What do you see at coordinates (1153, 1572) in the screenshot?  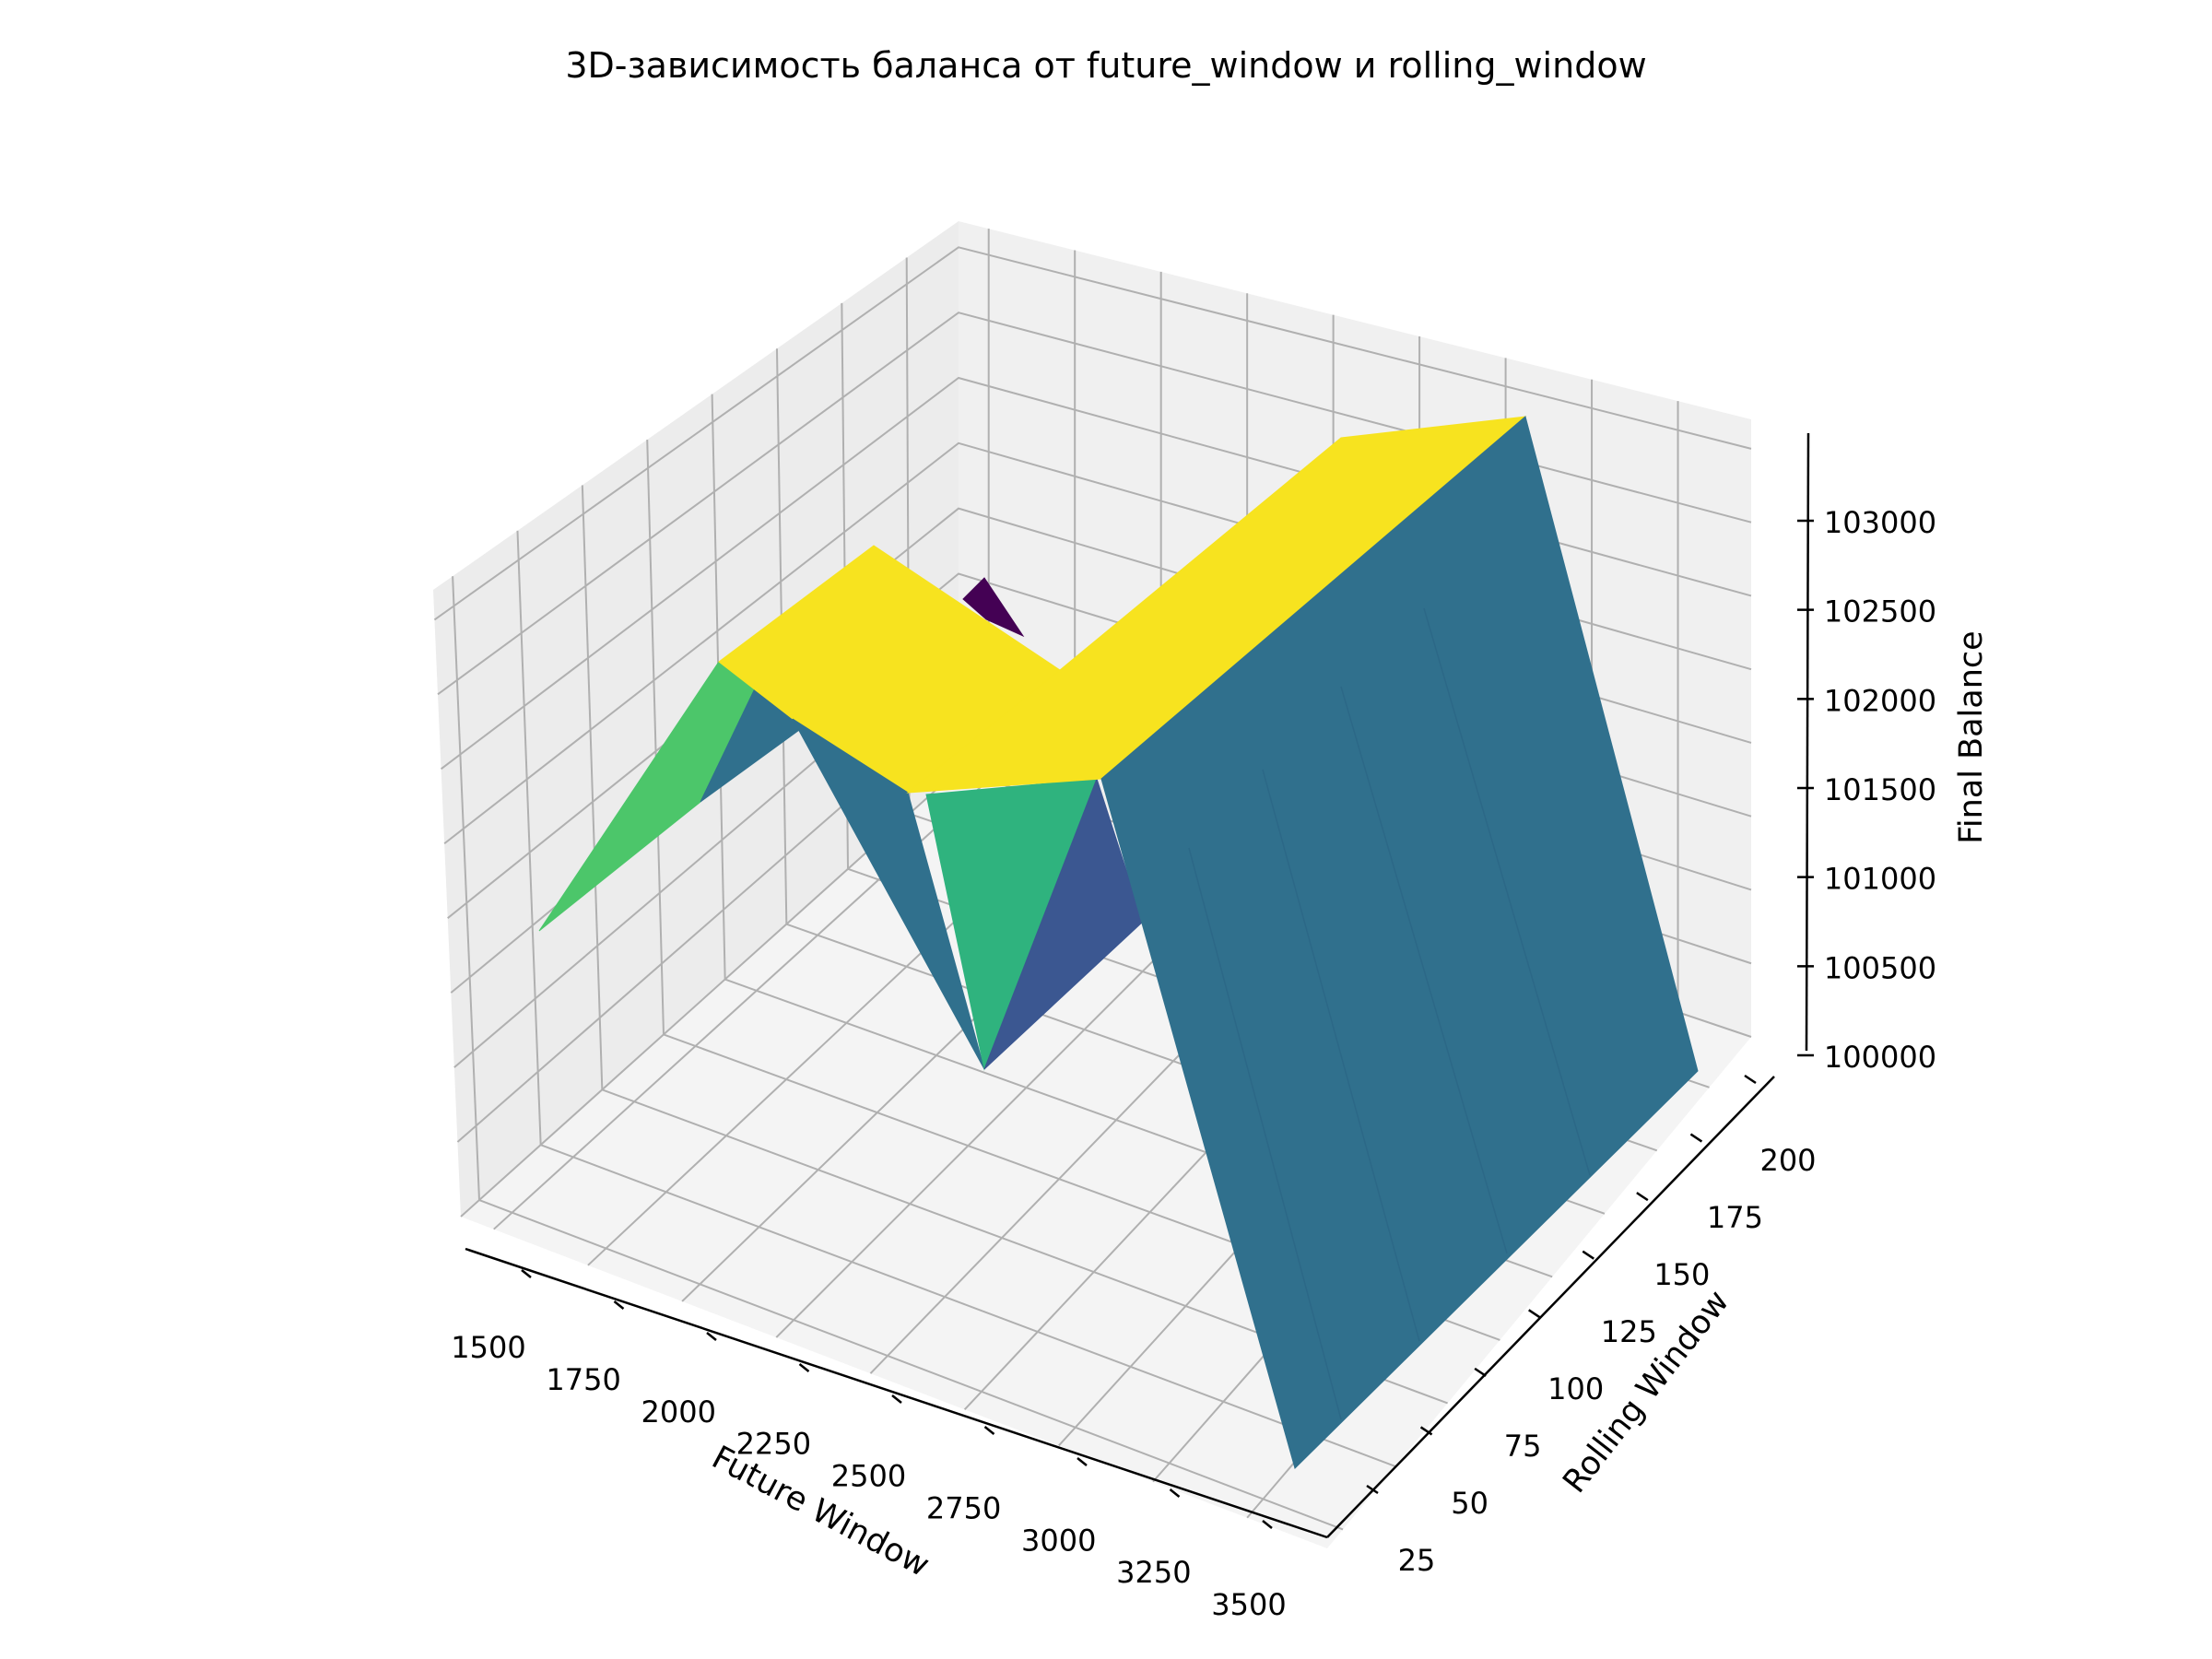 I see `x-tick-label: 3250` at bounding box center [1153, 1572].